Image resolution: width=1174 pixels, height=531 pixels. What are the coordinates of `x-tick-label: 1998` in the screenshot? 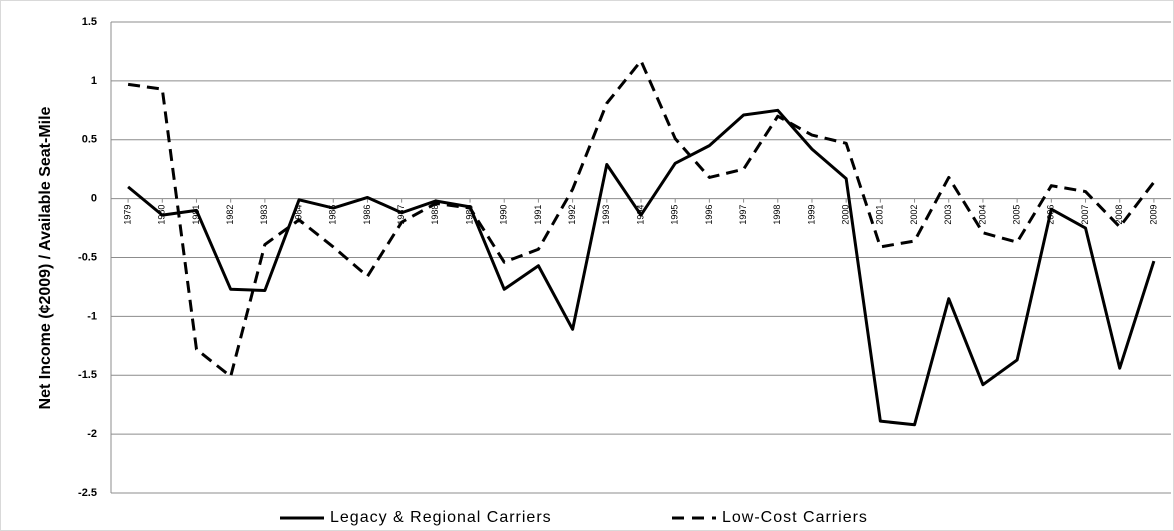 It's located at (777, 215).